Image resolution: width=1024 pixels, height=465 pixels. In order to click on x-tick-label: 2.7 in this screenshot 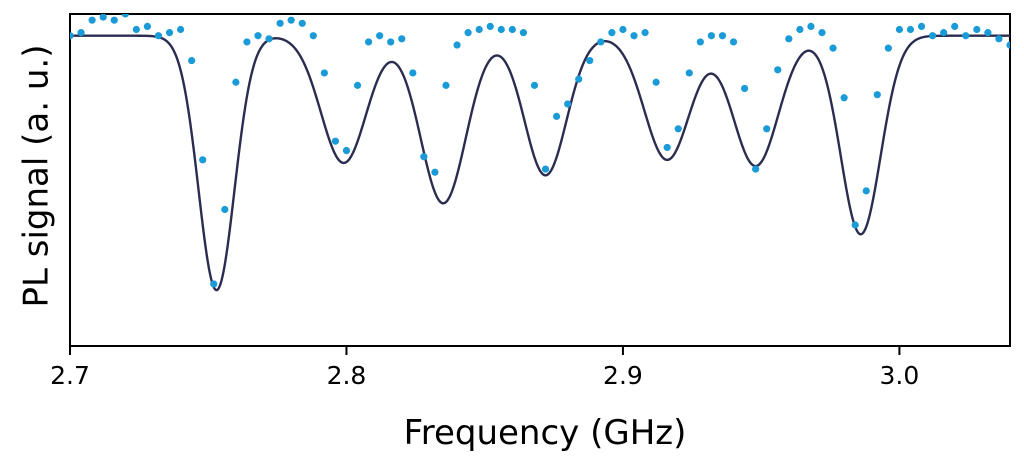, I will do `click(70, 375)`.